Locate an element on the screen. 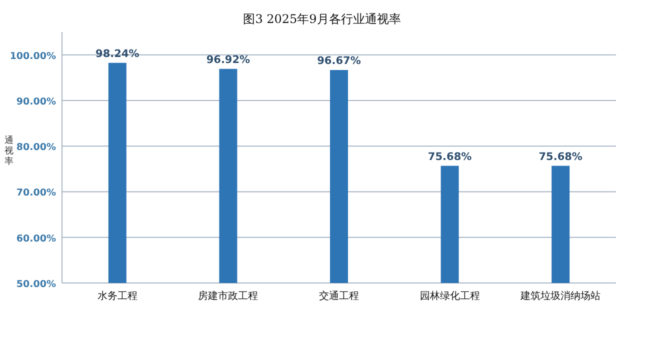 The image size is (645, 362). data-label: 98.24% is located at coordinates (118, 54).